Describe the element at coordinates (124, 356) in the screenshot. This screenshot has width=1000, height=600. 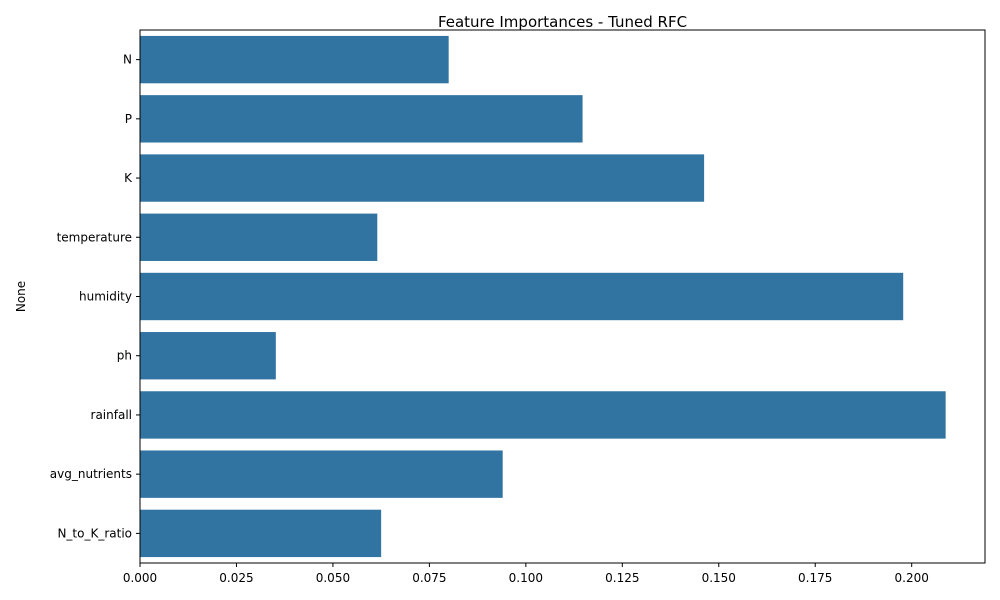
I see `y-tick-label: ph` at that location.